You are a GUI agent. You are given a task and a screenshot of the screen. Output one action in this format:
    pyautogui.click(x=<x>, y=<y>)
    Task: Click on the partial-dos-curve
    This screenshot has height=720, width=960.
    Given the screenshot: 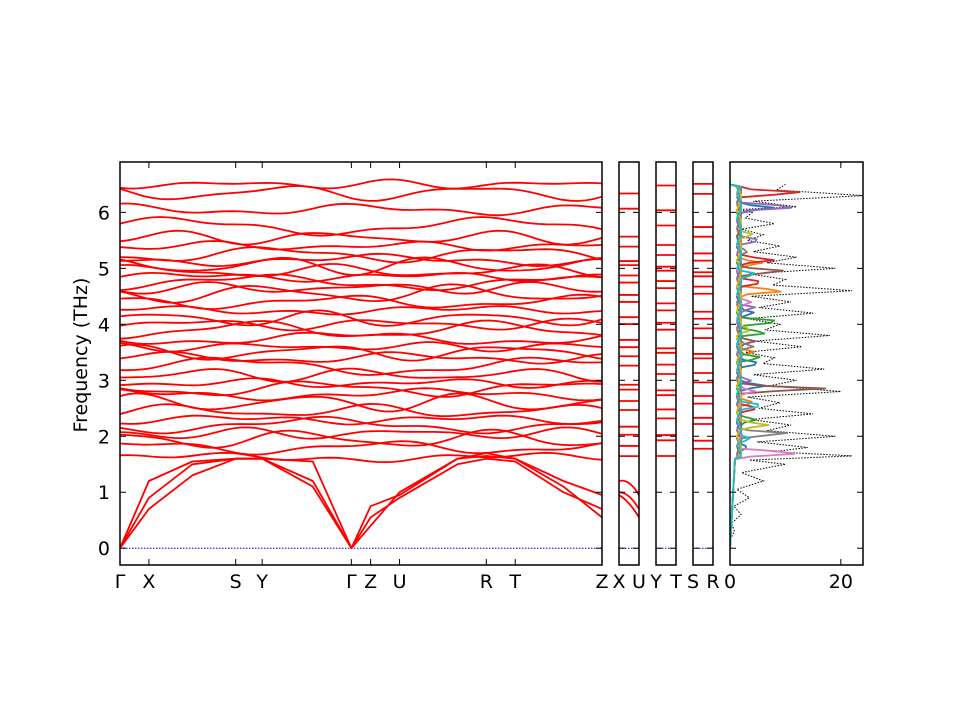 What is the action you would take?
    pyautogui.click(x=744, y=365)
    